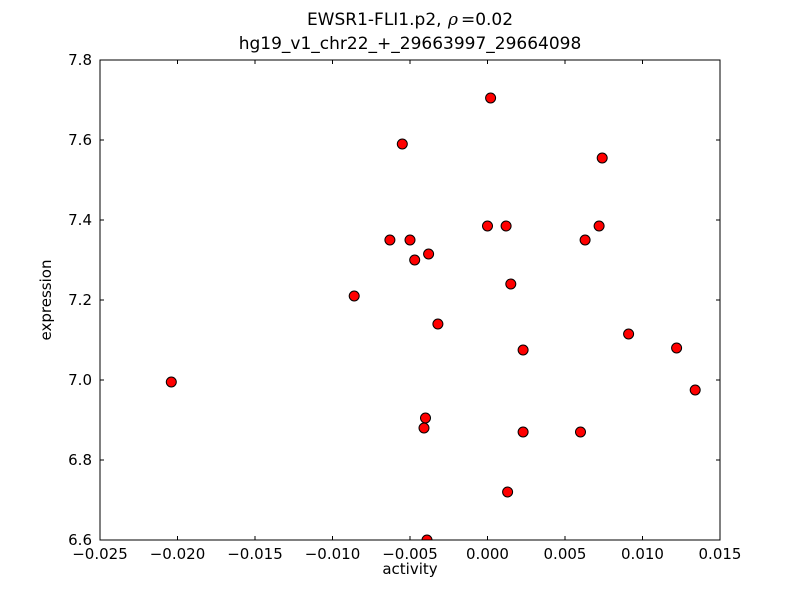 The image size is (800, 600). What do you see at coordinates (255, 554) in the screenshot?
I see `x-tick-label: −0.015` at bounding box center [255, 554].